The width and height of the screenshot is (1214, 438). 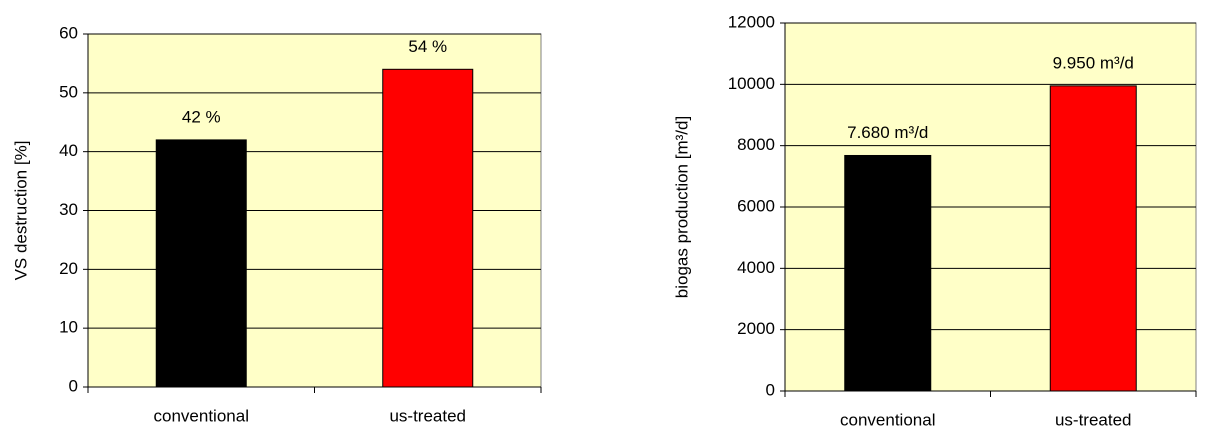 What do you see at coordinates (756, 205) in the screenshot?
I see `y-tick-label: 6000` at bounding box center [756, 205].